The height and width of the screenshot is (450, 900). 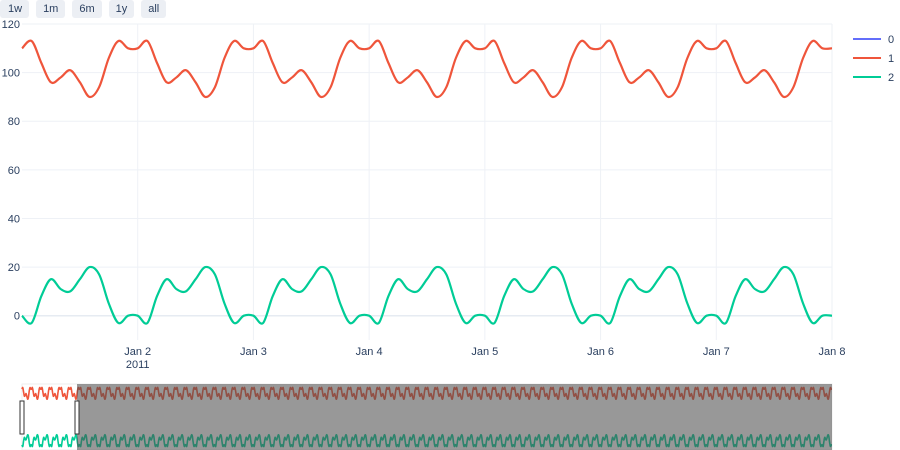 What do you see at coordinates (253, 352) in the screenshot?
I see `x-tick-label: Jan 3` at bounding box center [253, 352].